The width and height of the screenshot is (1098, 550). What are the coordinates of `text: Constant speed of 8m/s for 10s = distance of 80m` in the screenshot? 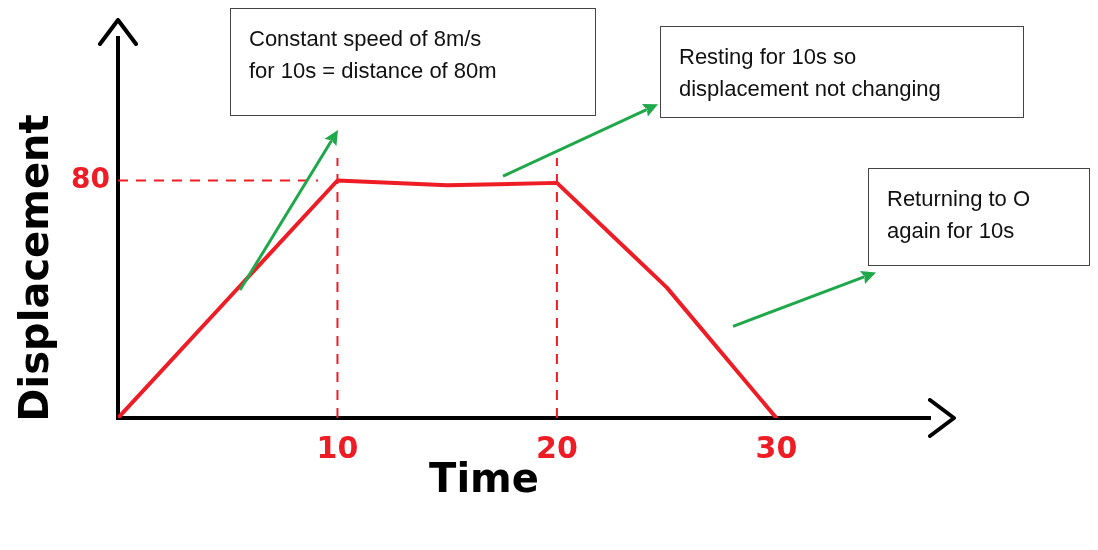 It's located at (413, 62).